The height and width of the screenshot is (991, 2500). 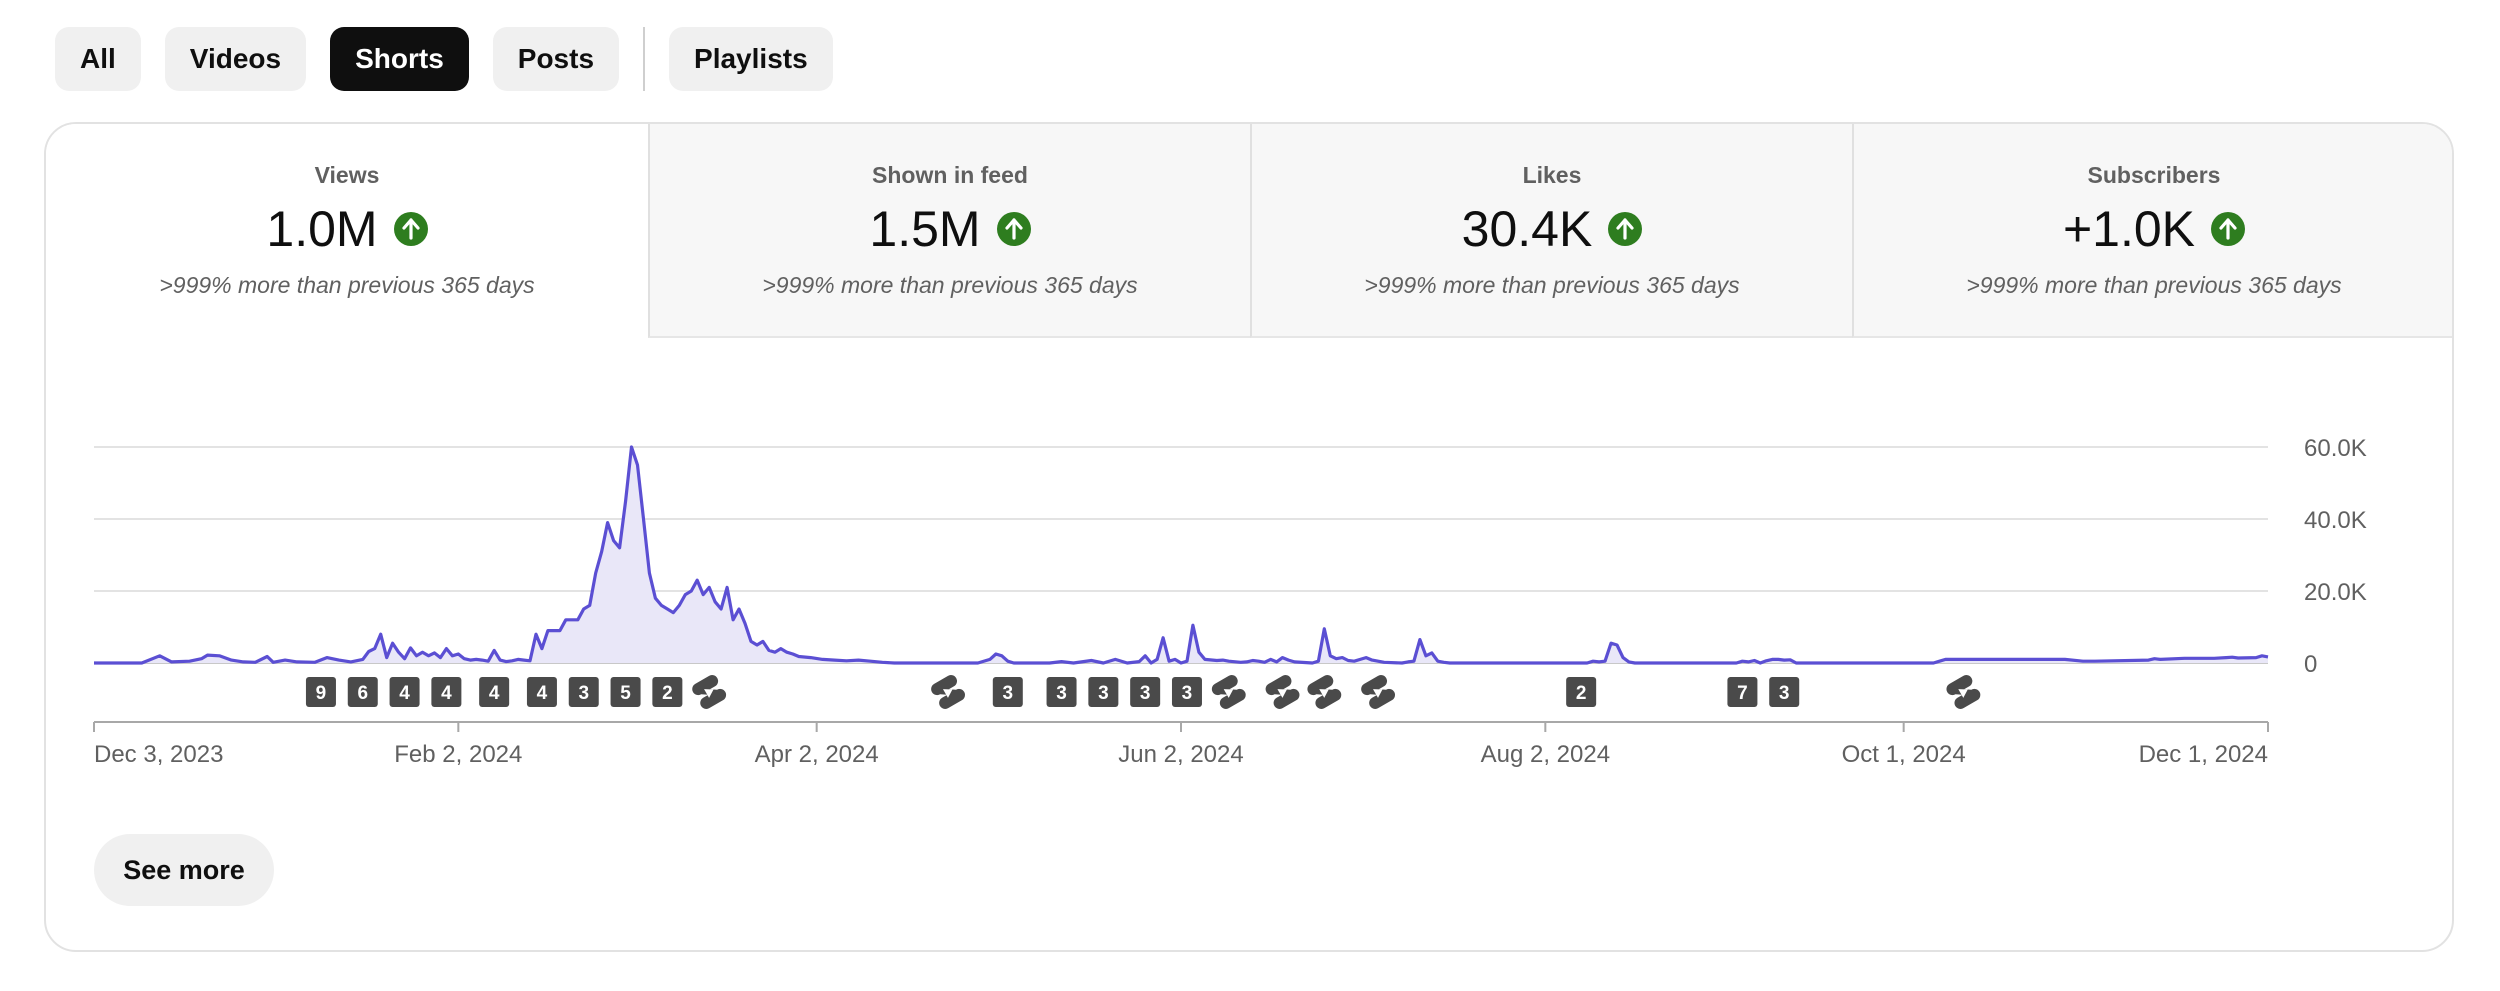 I want to click on y-tick-label: 20.0K, so click(x=2335, y=592).